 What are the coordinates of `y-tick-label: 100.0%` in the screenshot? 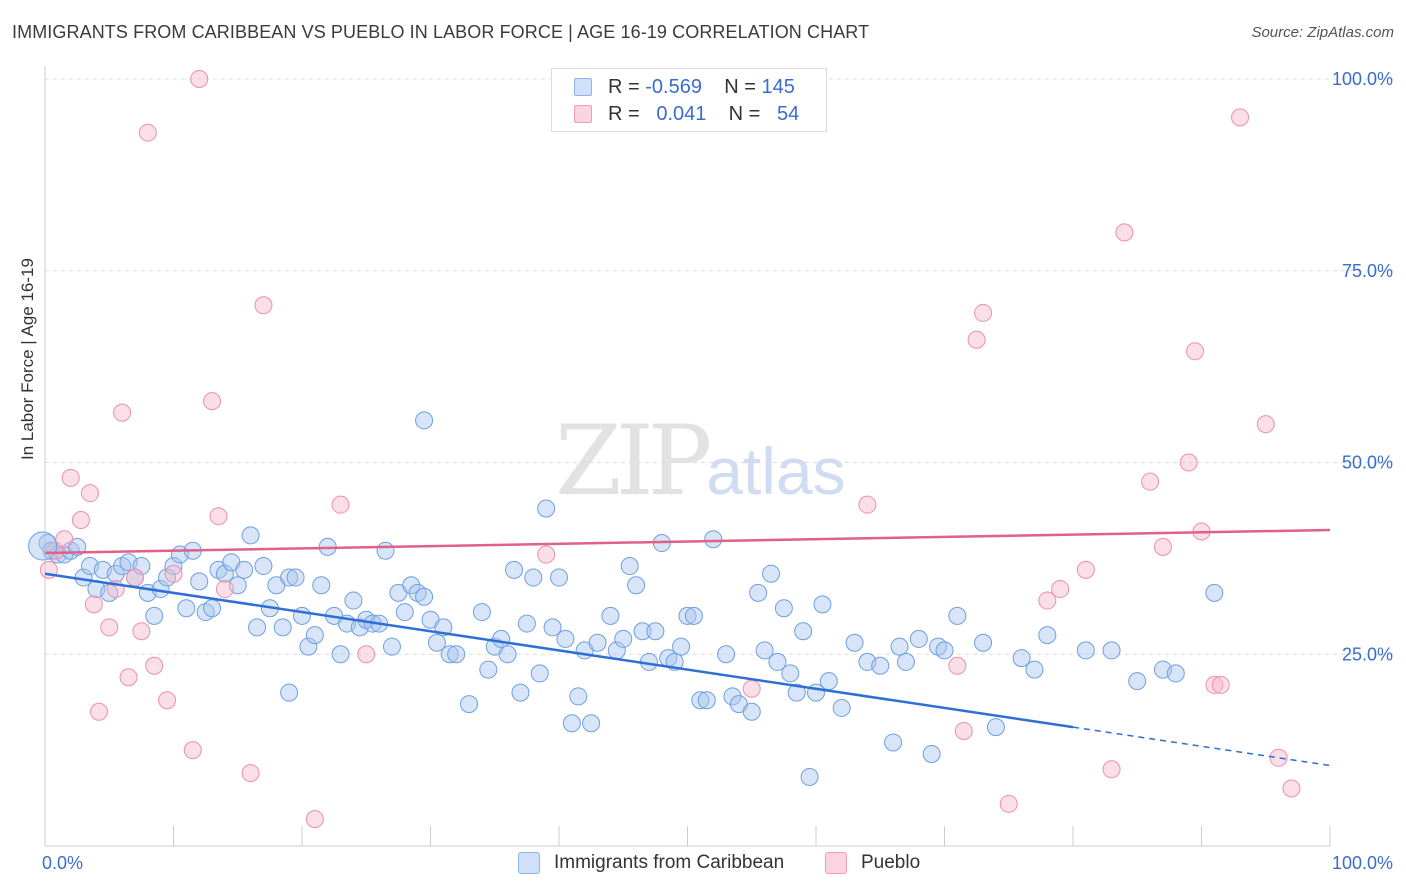 It's located at (1362, 79).